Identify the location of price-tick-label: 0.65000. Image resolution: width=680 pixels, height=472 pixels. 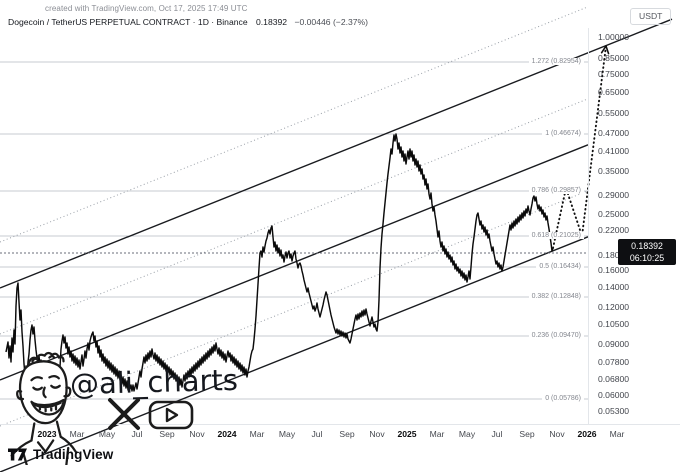
(614, 92).